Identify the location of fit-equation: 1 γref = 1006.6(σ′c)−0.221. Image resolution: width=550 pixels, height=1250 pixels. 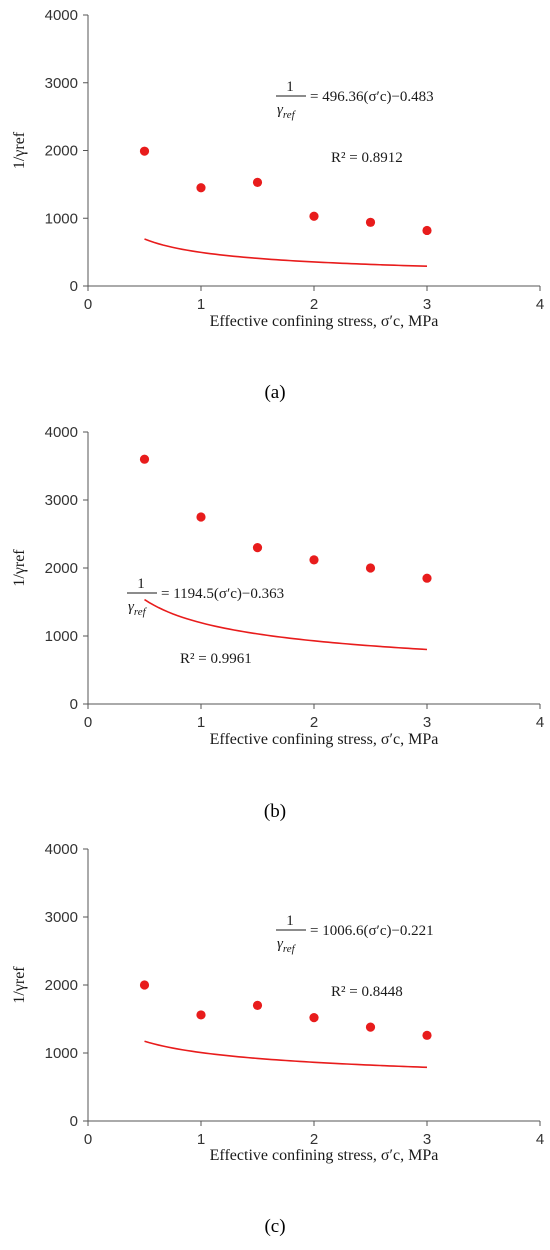
(355, 934).